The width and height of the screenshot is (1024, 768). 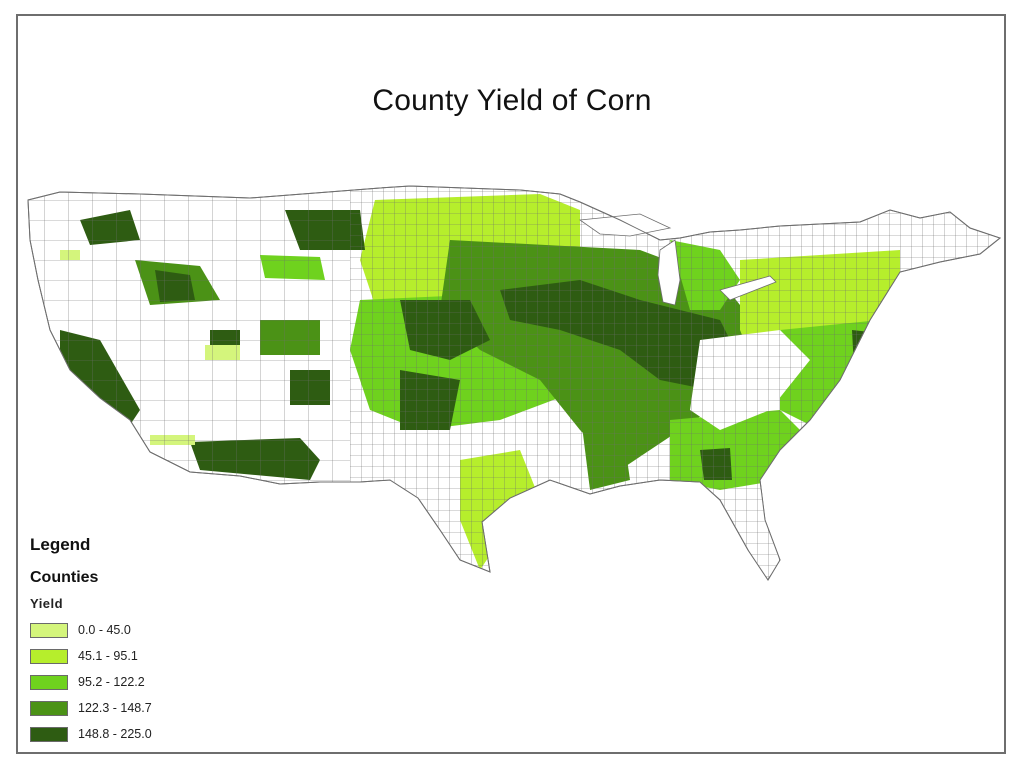 I want to click on legend-class-row: 122.3 - 148.7, so click(x=91, y=708).